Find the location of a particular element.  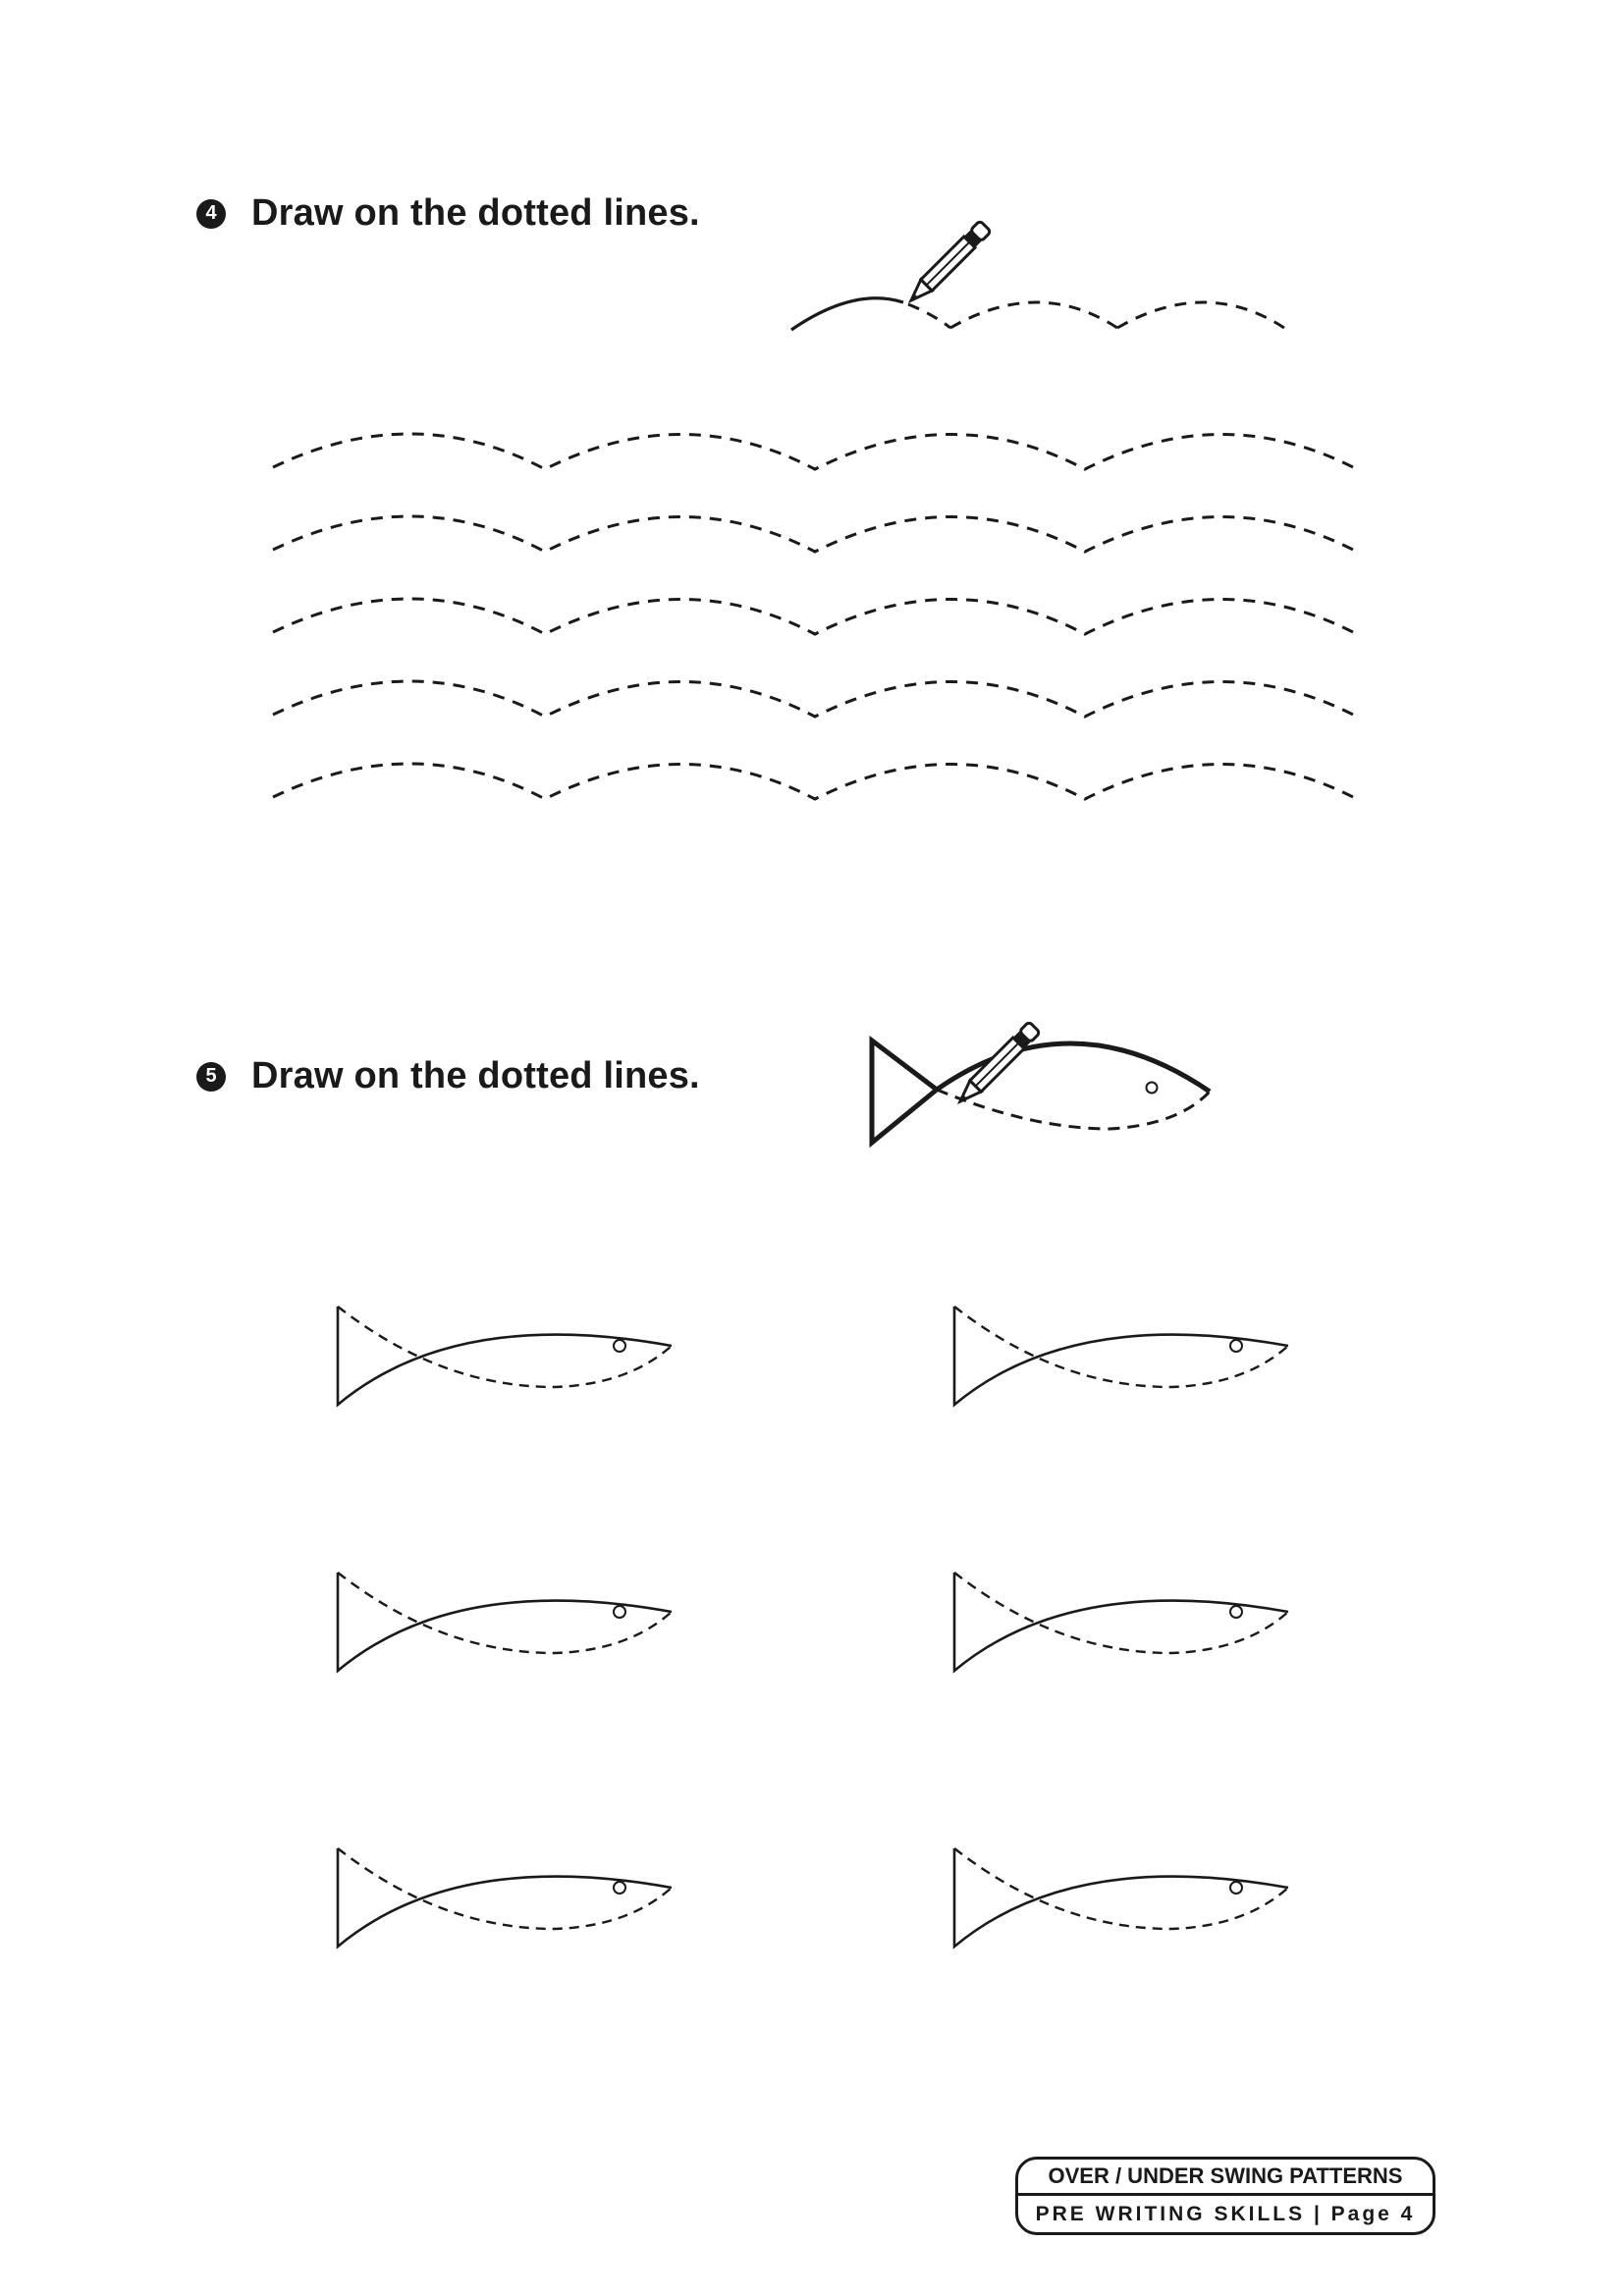

fish-icon is located at coordinates (1040, 1091).